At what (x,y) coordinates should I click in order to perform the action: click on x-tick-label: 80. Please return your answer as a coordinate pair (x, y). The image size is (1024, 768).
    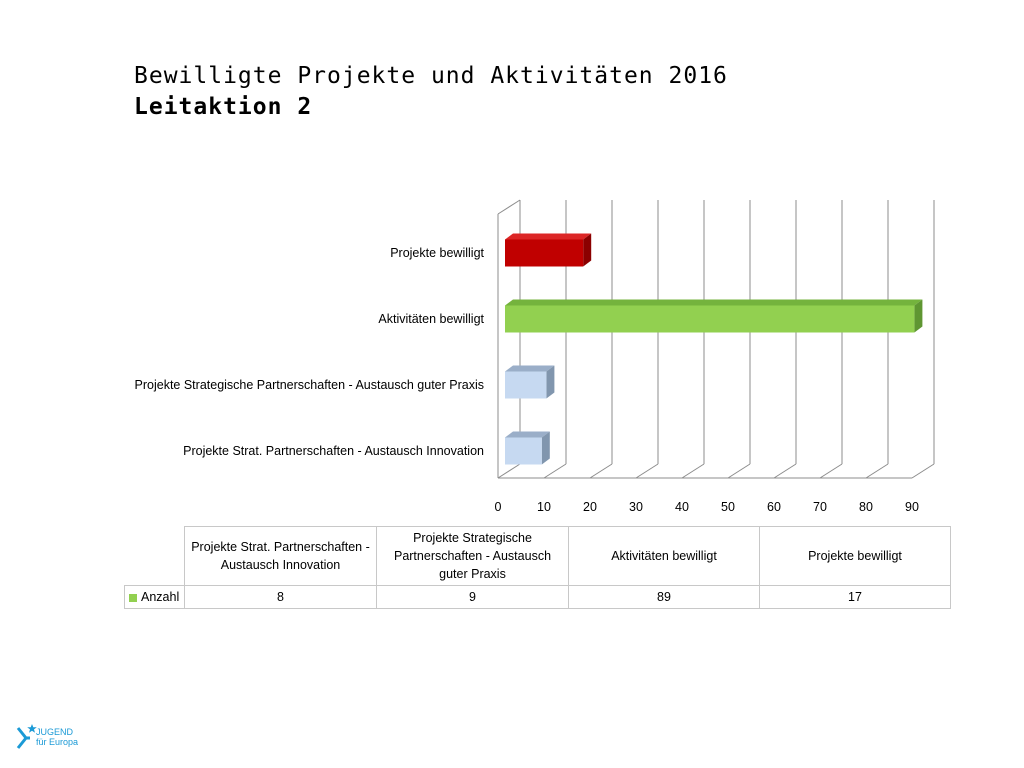
    Looking at the image, I should click on (866, 507).